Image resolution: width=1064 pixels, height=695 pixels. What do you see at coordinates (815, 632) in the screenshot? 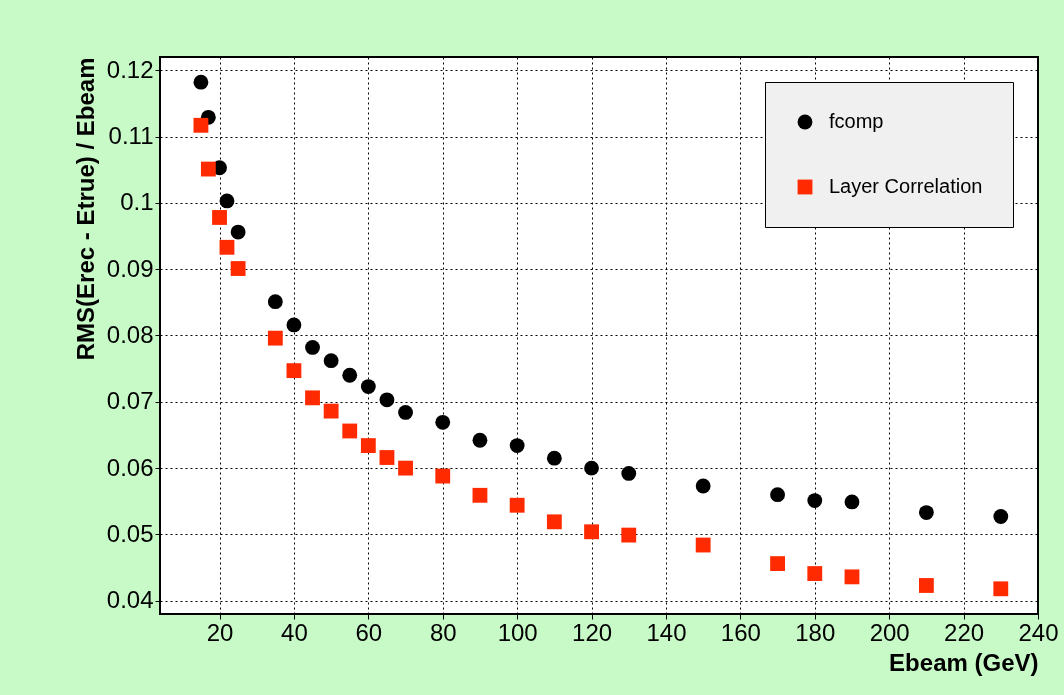
I see `x-tick-label: 180` at bounding box center [815, 632].